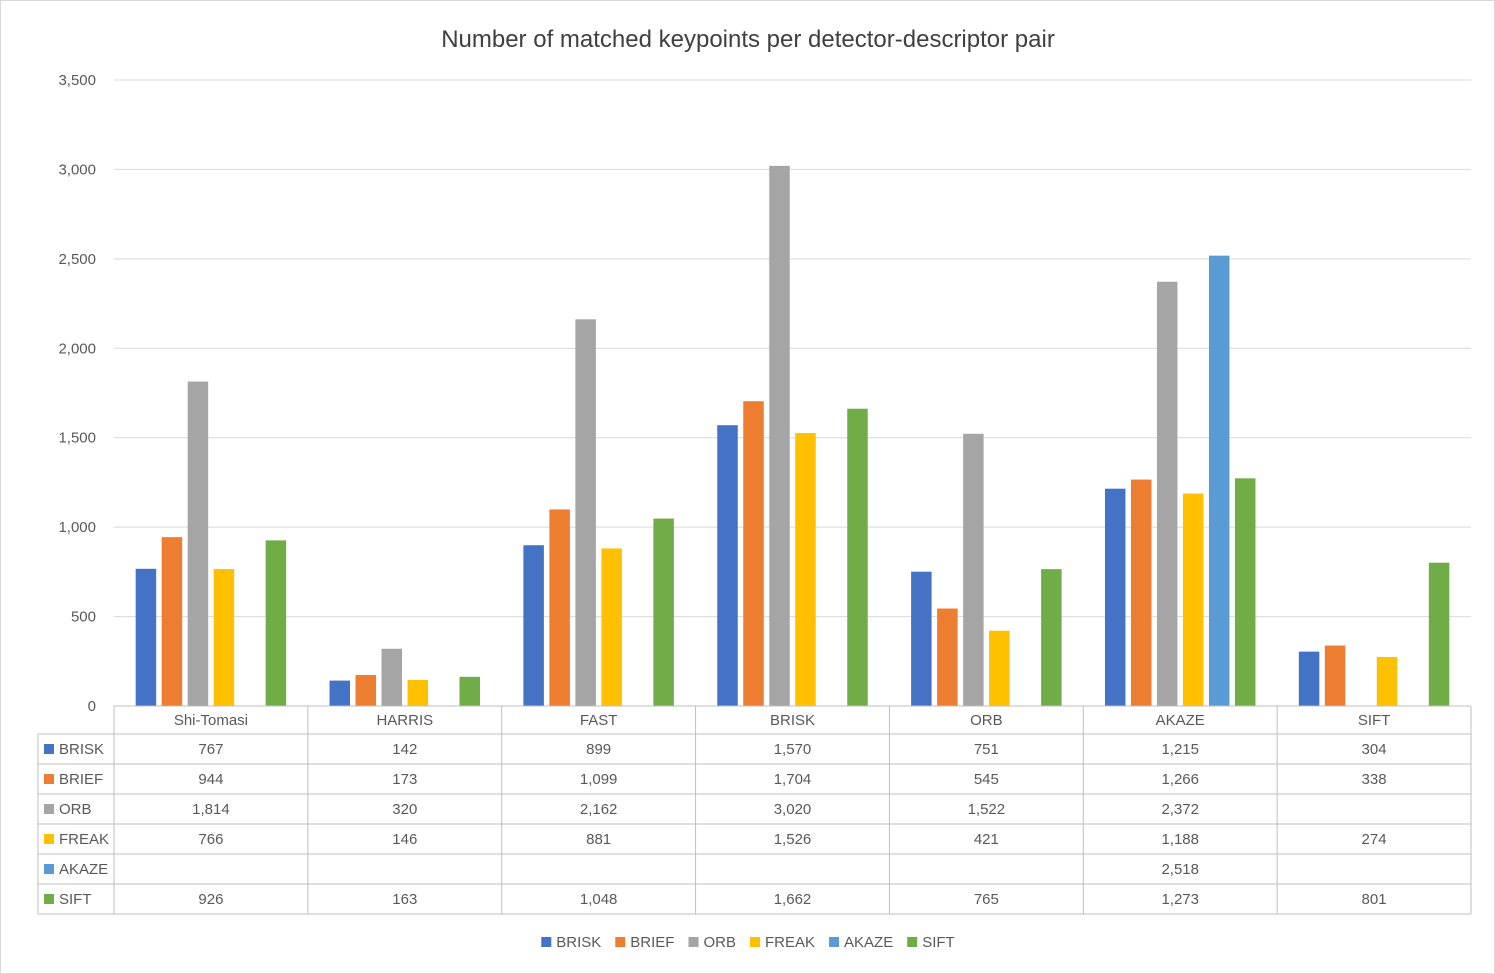  Describe the element at coordinates (585, 512) in the screenshot. I see `bar-orb-fast` at that location.